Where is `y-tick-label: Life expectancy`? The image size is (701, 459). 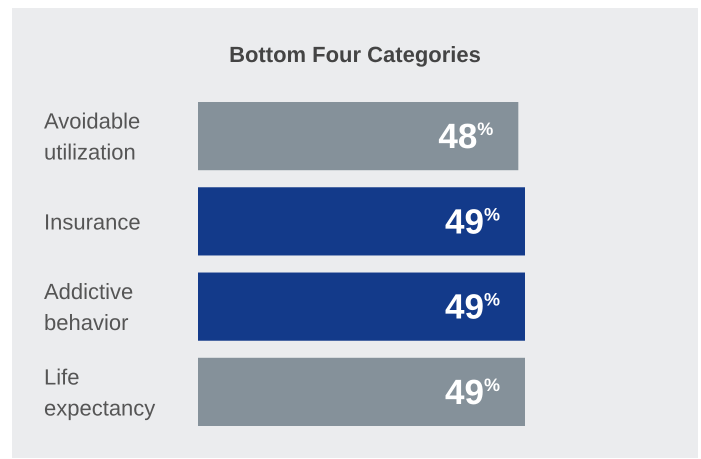 y-tick-label: Life expectancy is located at coordinates (100, 392).